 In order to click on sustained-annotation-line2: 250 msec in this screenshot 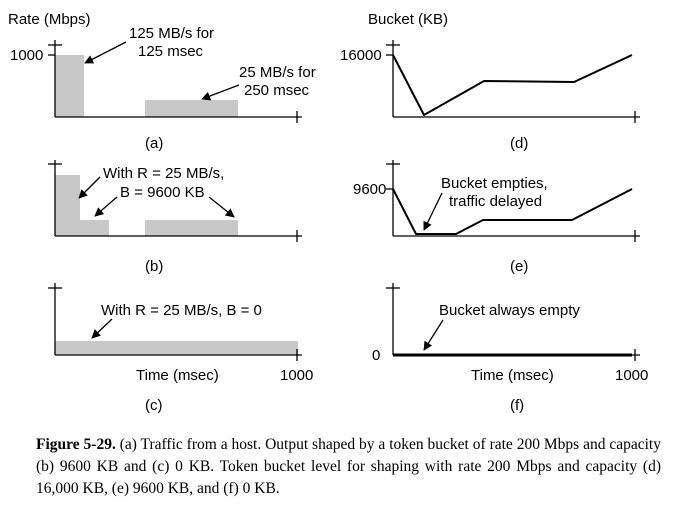, I will do `click(277, 90)`.